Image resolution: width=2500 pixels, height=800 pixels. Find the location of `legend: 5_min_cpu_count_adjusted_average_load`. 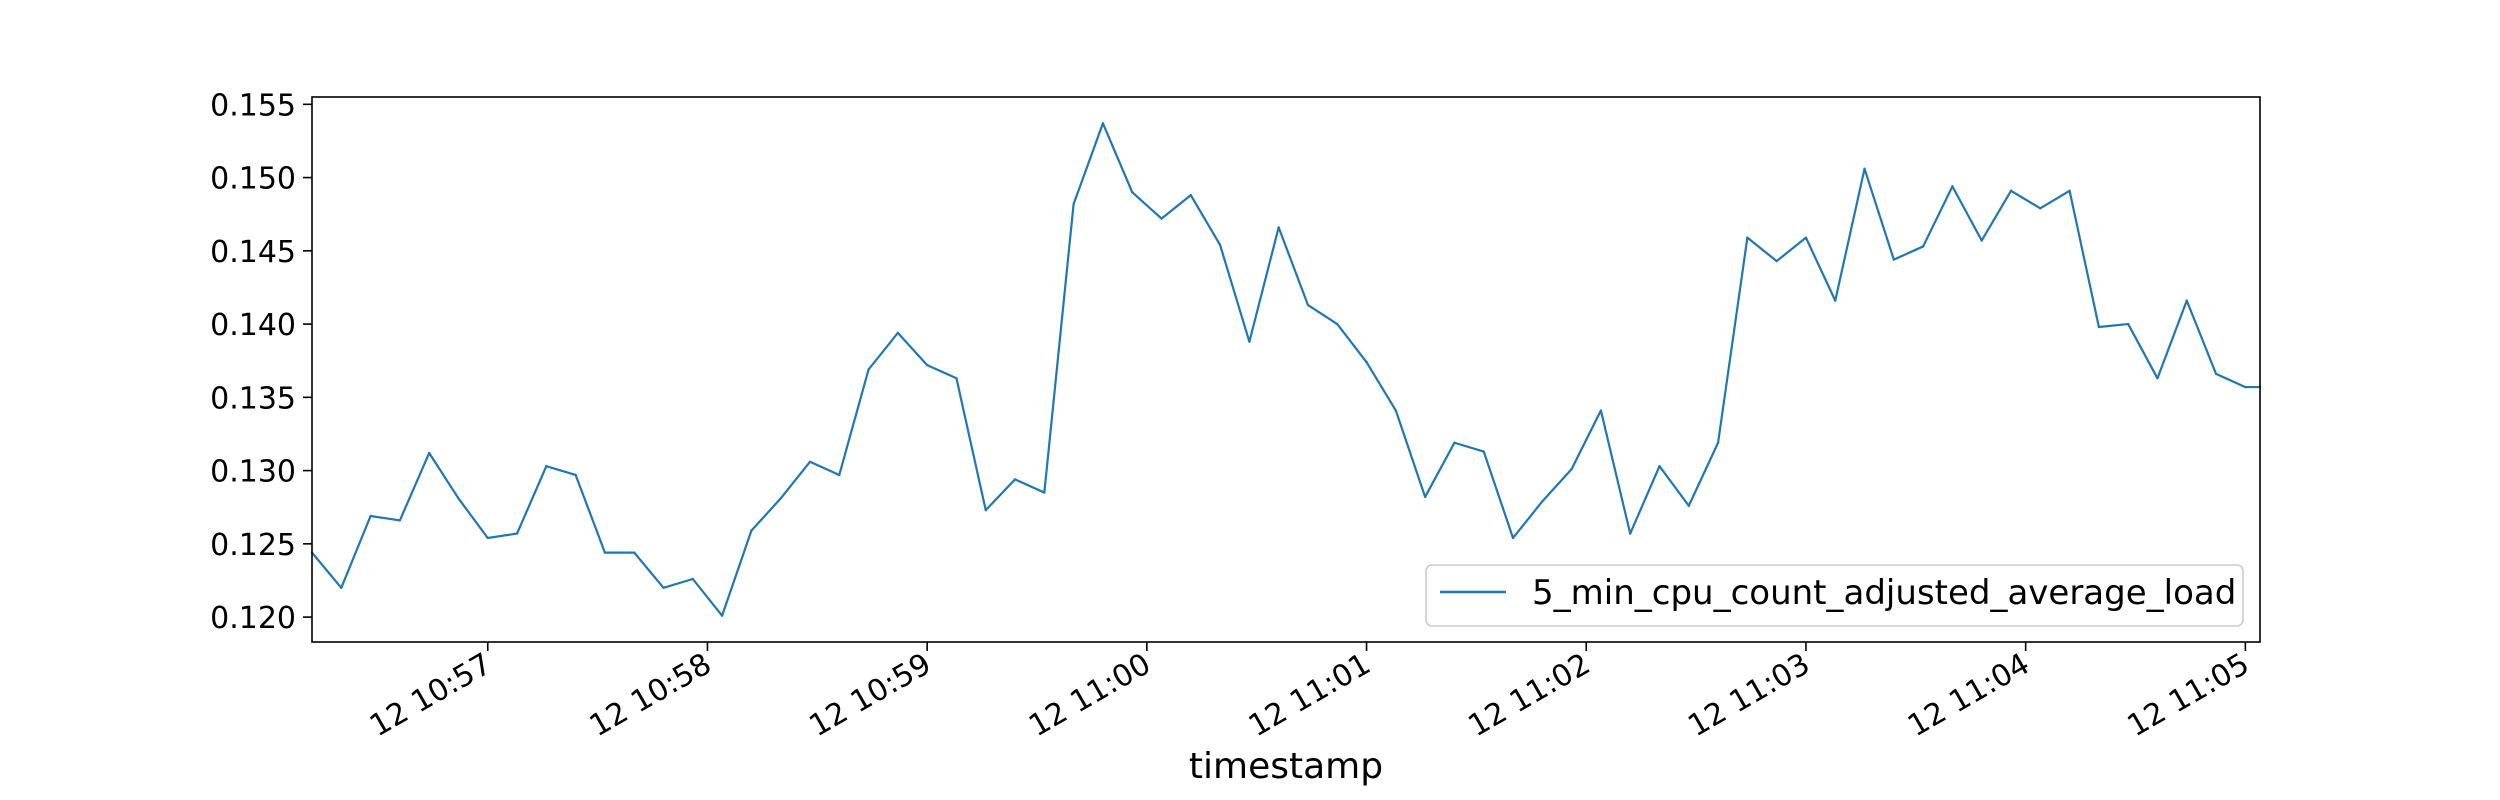

legend: 5_min_cpu_count_adjusted_average_load is located at coordinates (1834, 595).